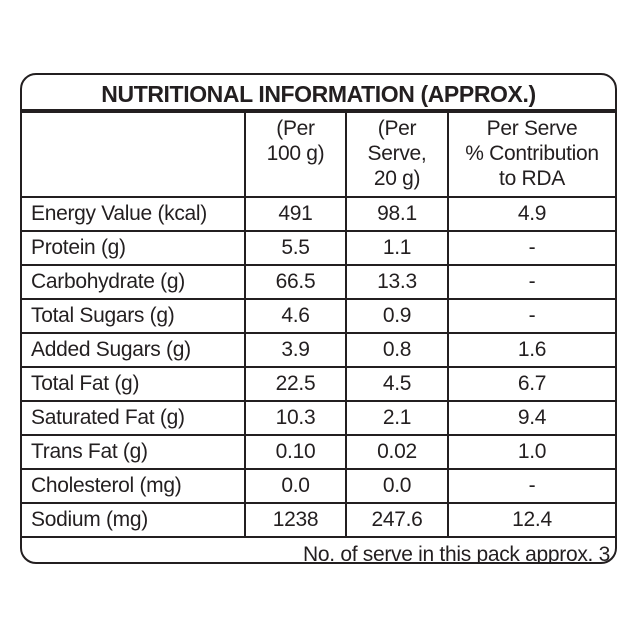  Describe the element at coordinates (134, 486) in the screenshot. I see `nutrient-name: Cholesterol (mg)` at that location.